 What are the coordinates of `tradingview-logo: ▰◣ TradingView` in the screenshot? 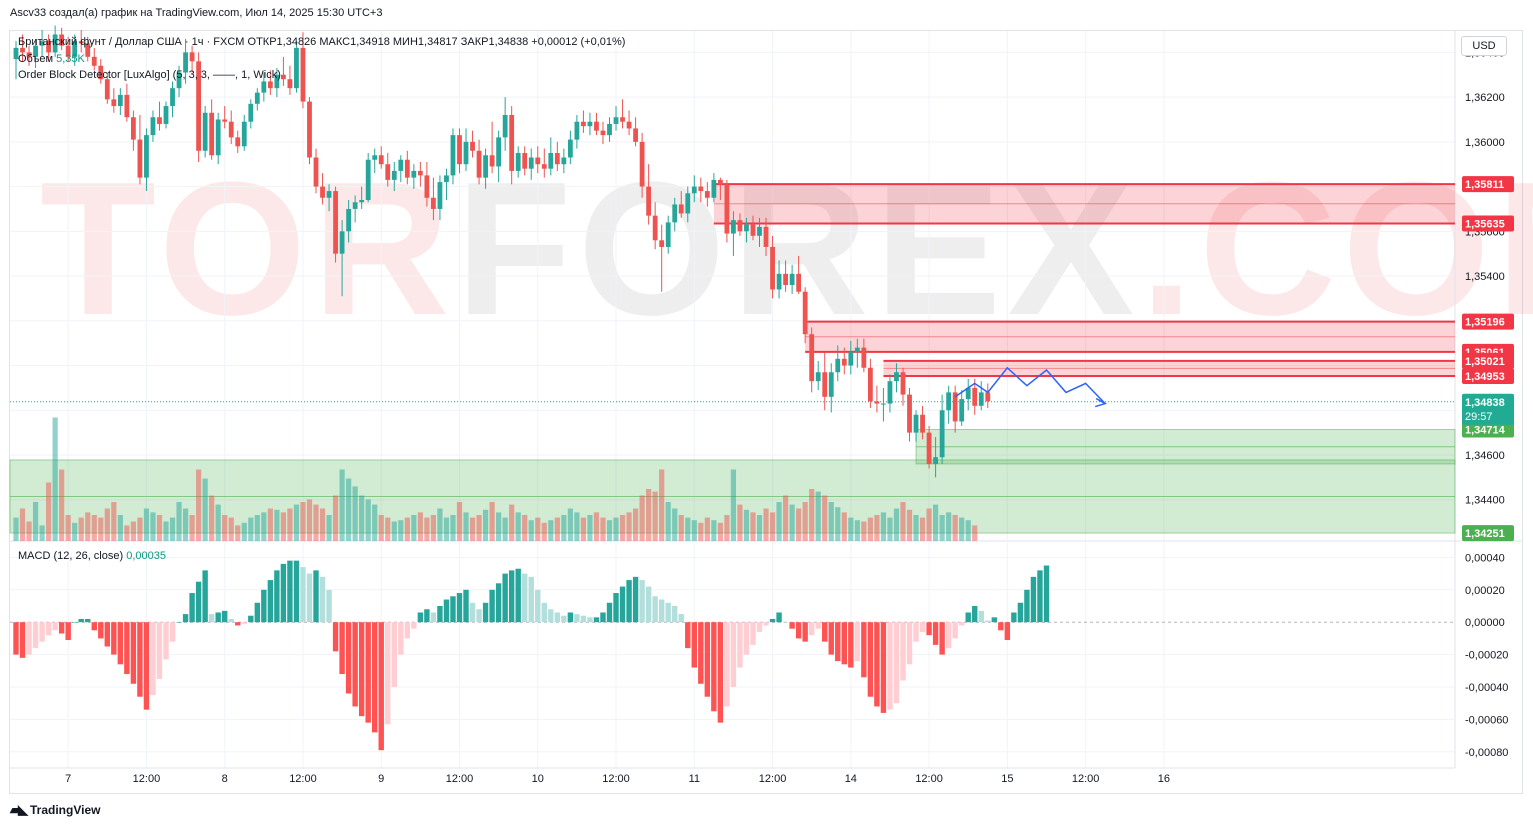 It's located at (55, 810).